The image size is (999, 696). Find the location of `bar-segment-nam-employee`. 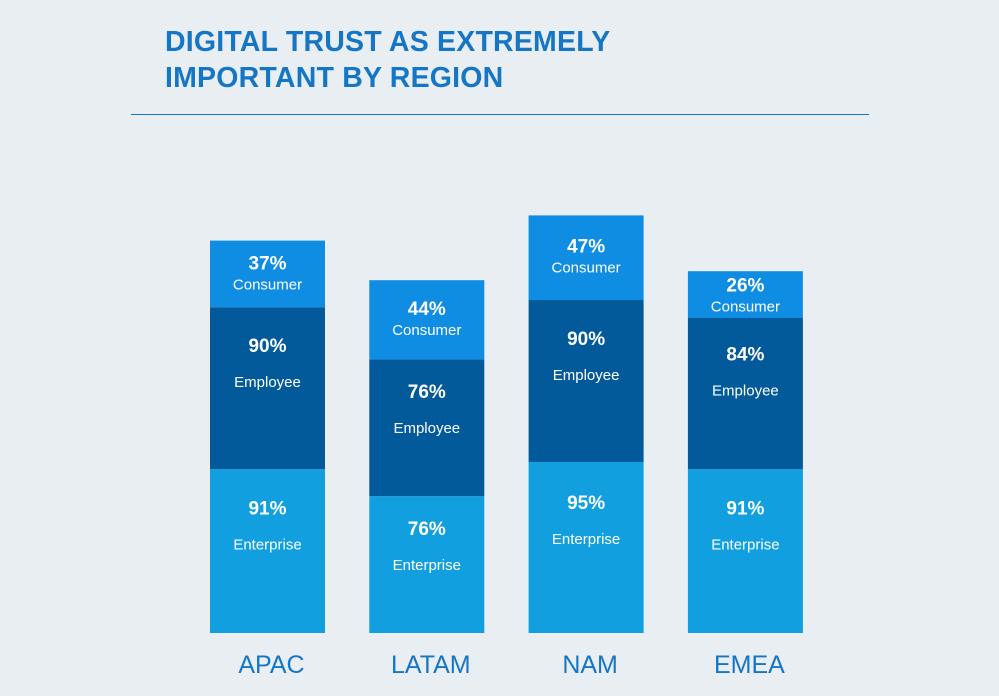

bar-segment-nam-employee is located at coordinates (586, 381).